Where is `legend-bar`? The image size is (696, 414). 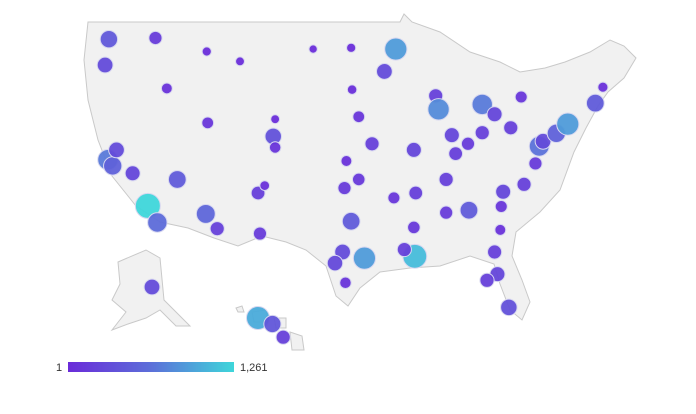 legend-bar is located at coordinates (151, 367).